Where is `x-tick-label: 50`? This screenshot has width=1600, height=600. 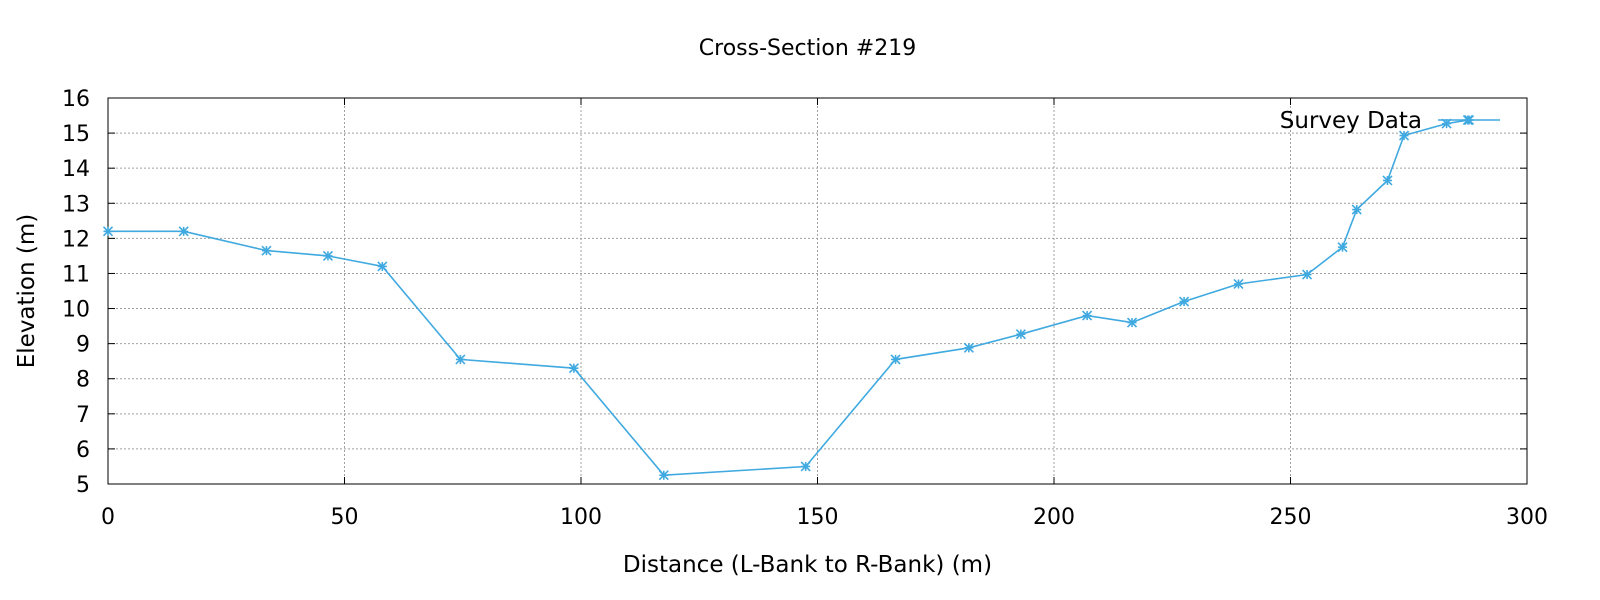 x-tick-label: 50 is located at coordinates (345, 517).